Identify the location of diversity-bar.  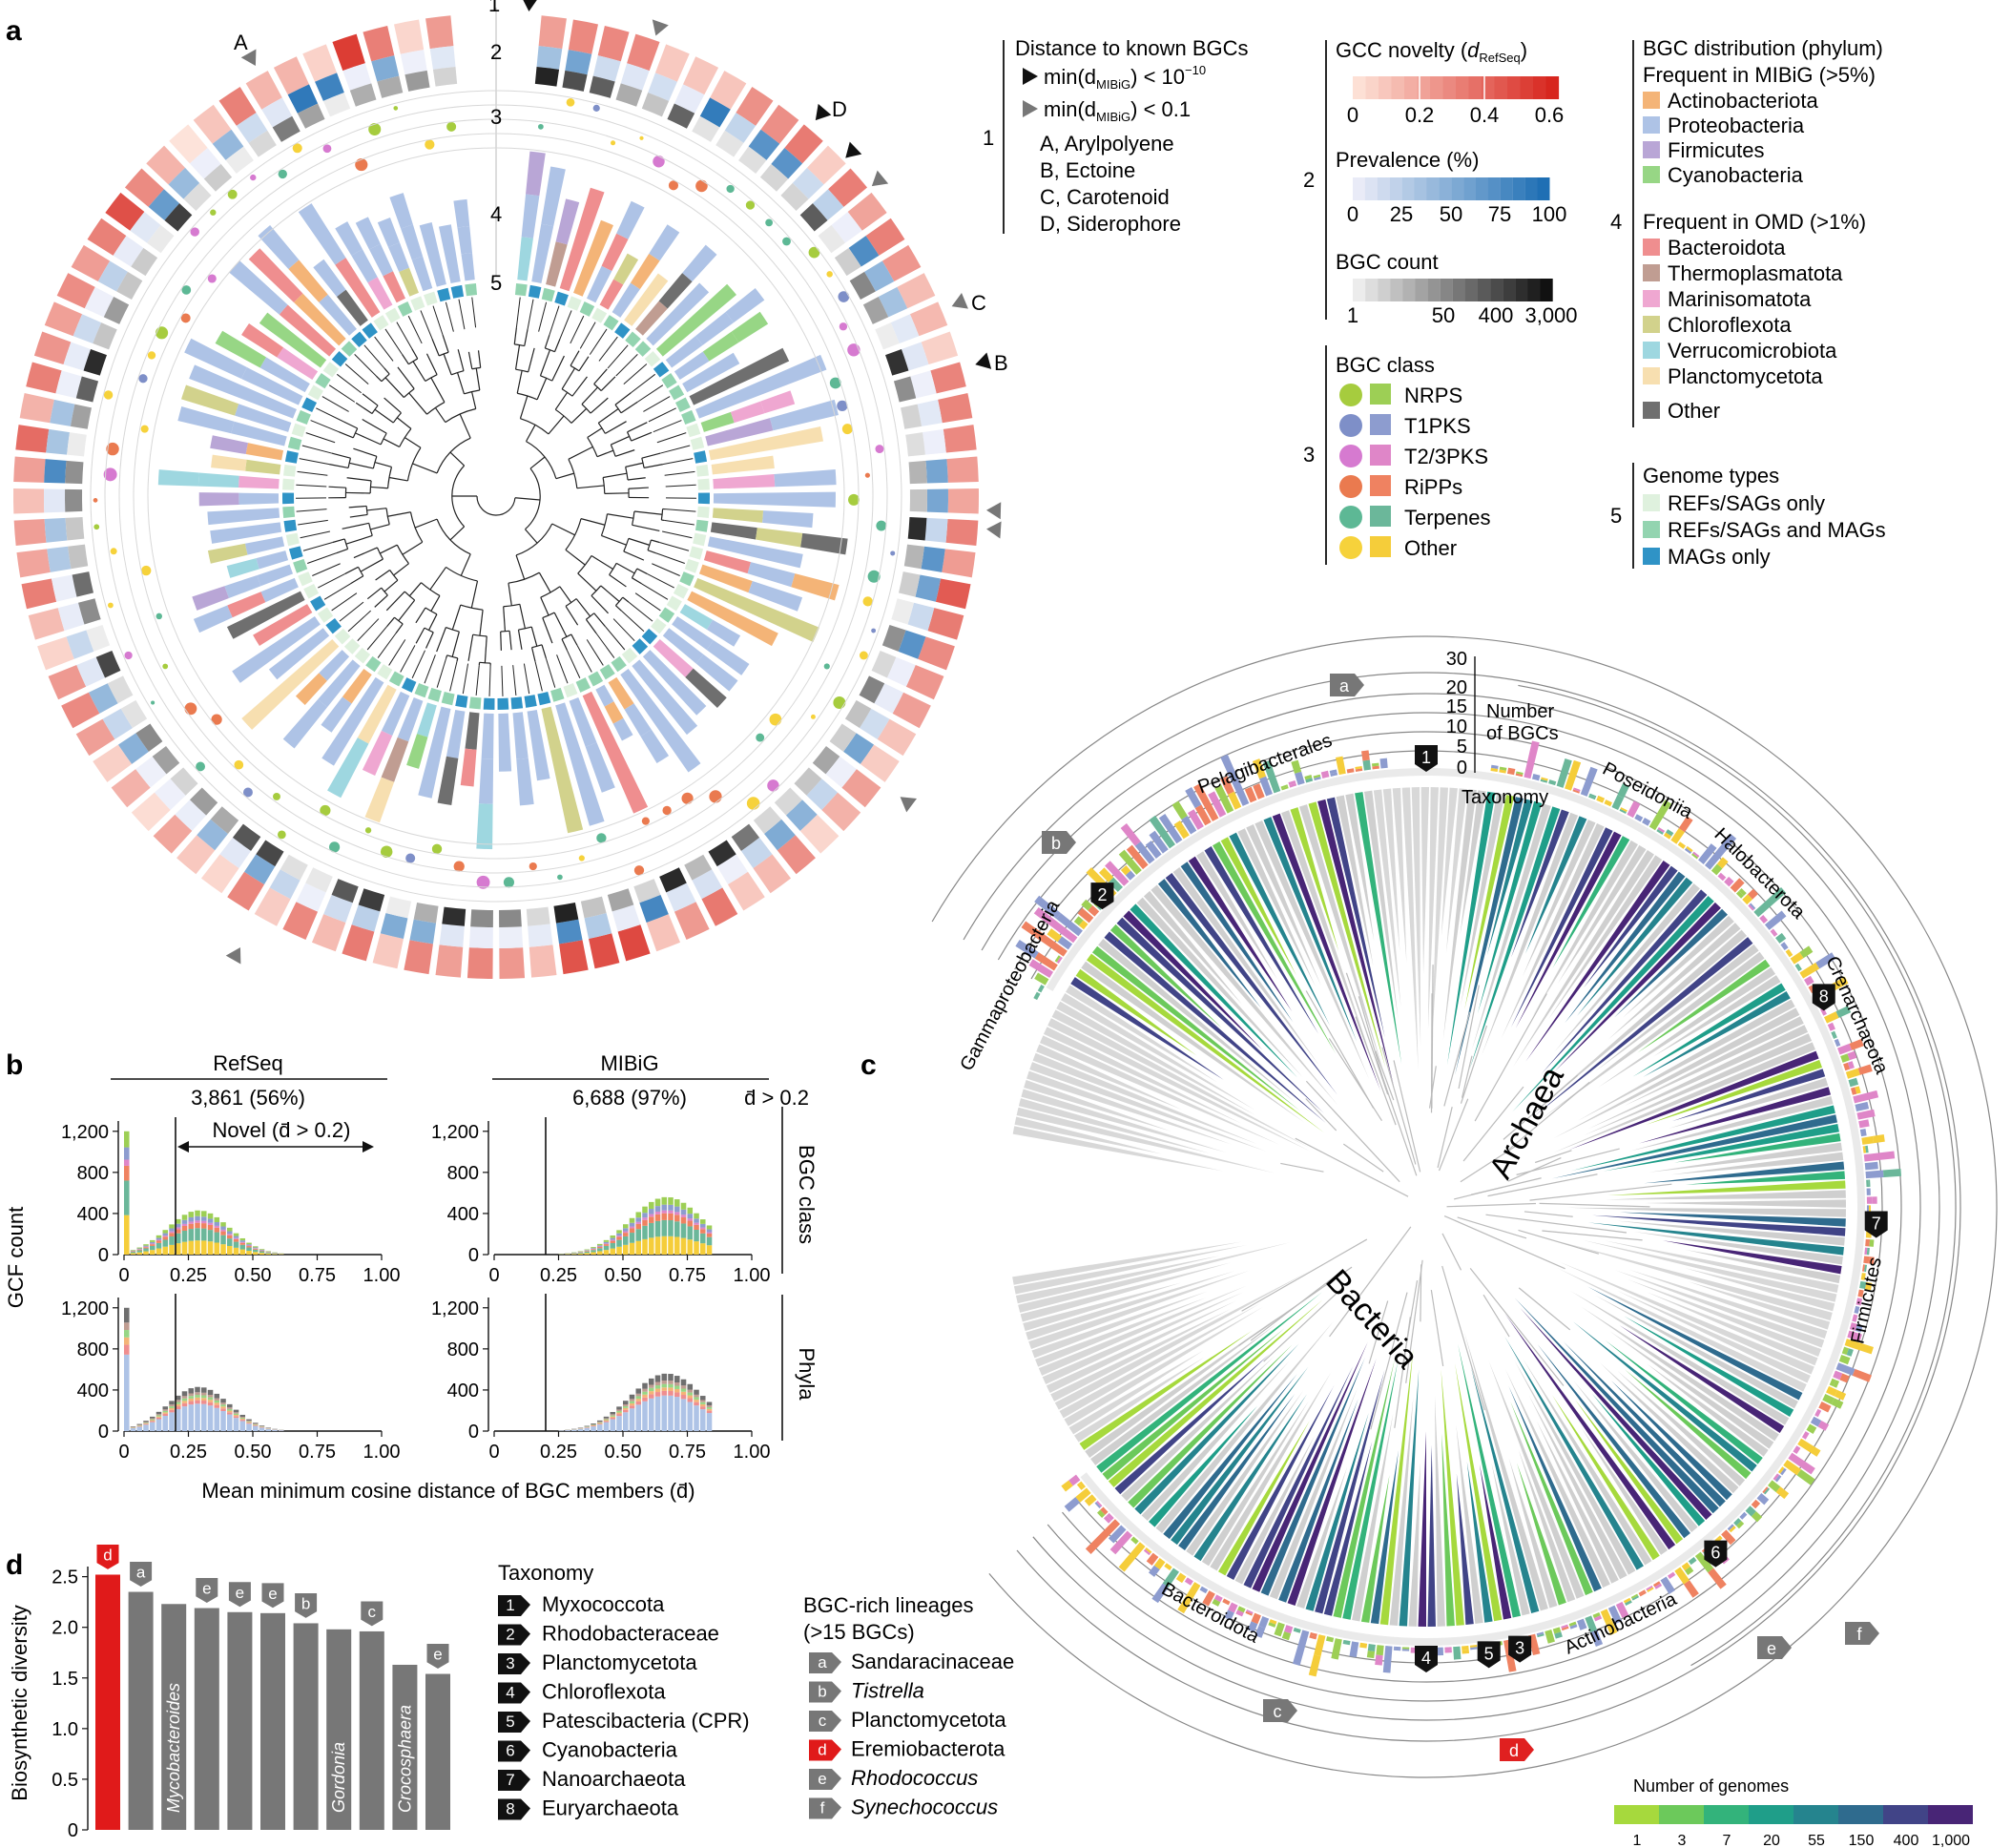
(107, 1702).